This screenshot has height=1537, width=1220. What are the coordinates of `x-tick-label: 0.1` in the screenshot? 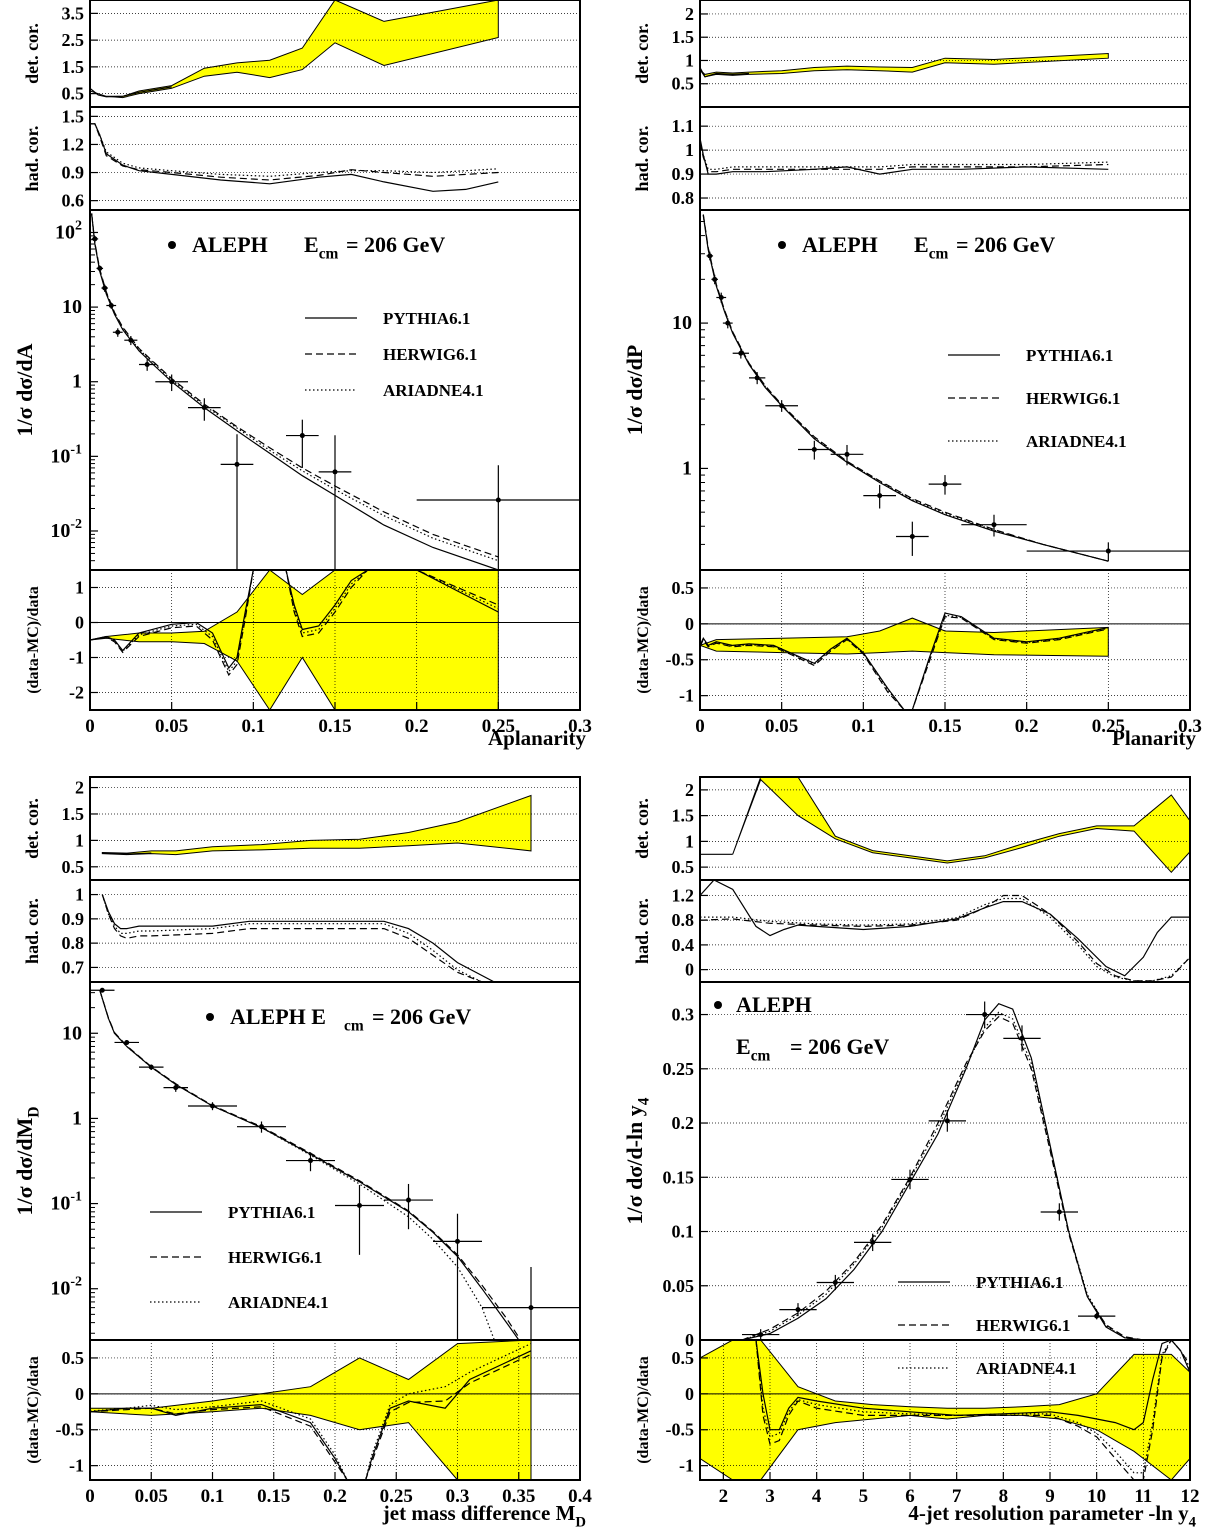 It's located at (253, 726).